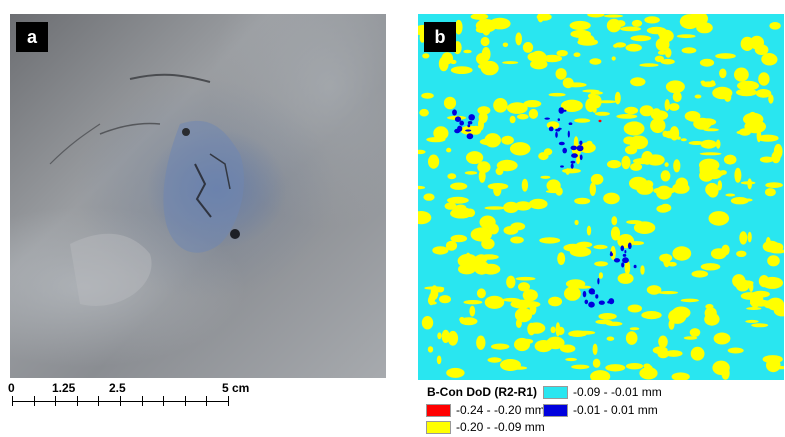  Describe the element at coordinates (438, 410) in the screenshot. I see `legend-swatch-red` at that location.